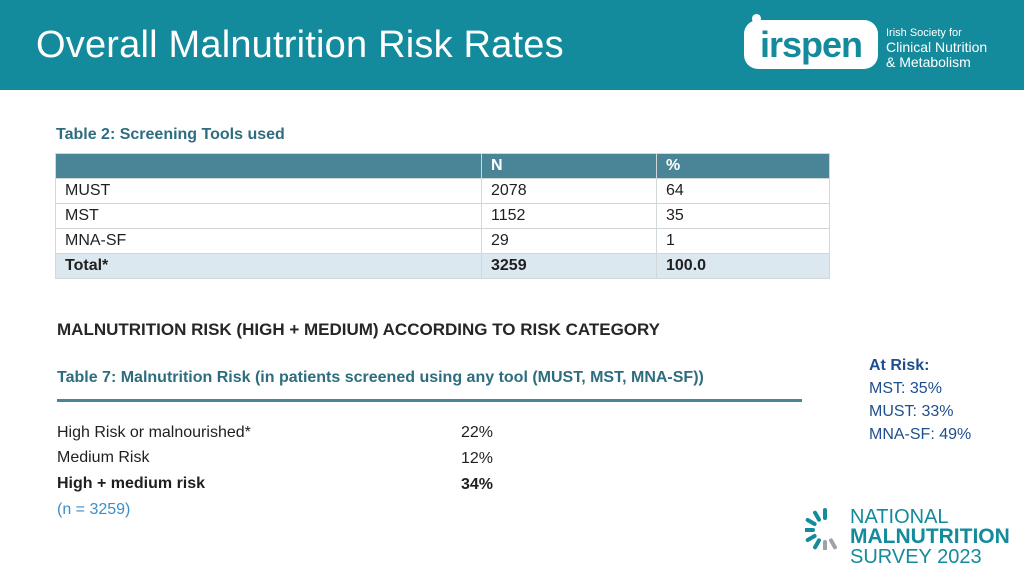 The height and width of the screenshot is (576, 1024). I want to click on table-cell: 1, so click(743, 241).